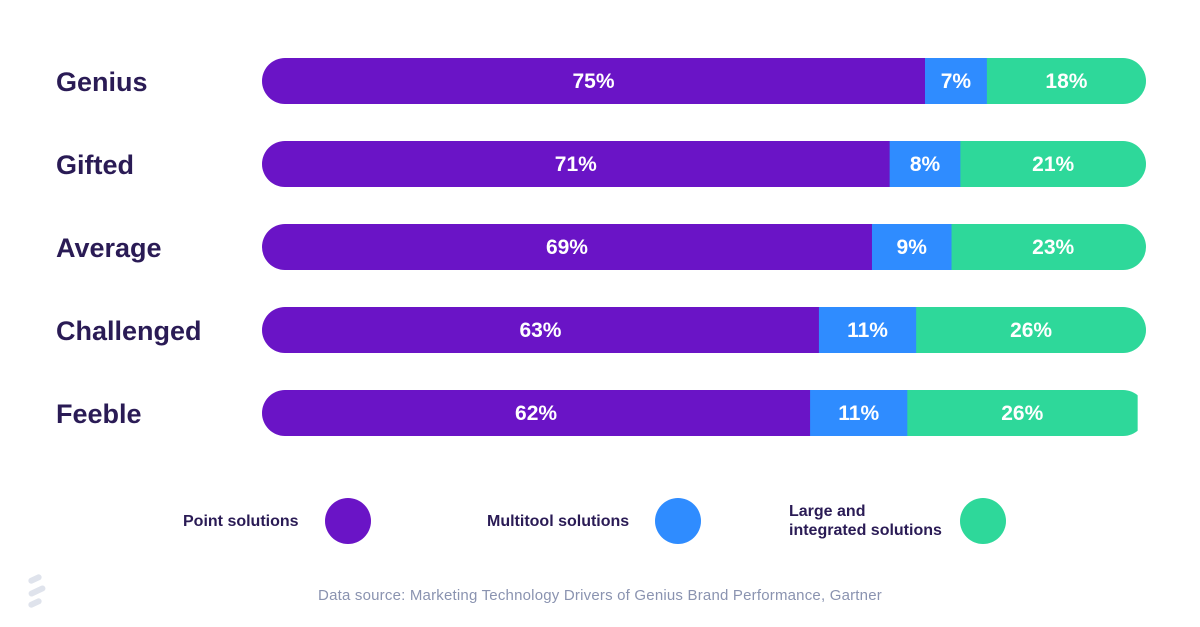 The height and width of the screenshot is (627, 1200). I want to click on data-label-average-series-0: 69%, so click(567, 247).